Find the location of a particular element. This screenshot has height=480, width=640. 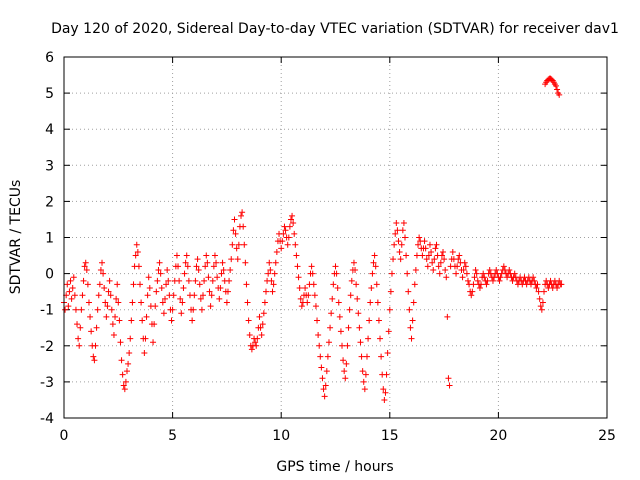

x-tick-label: 10 is located at coordinates (281, 436).